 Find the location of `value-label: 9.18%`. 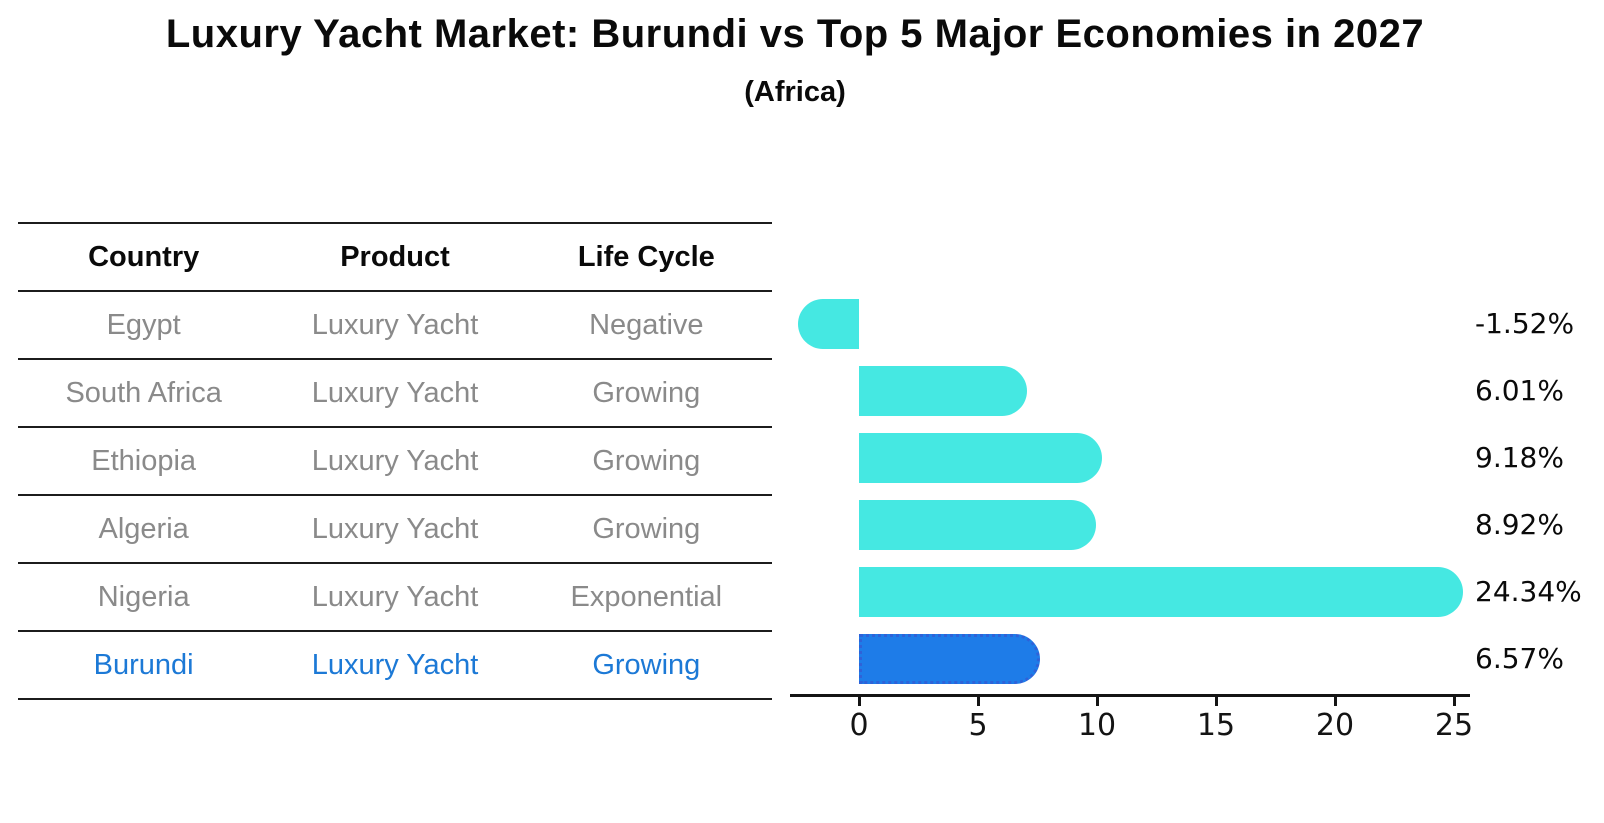

value-label: 9.18% is located at coordinates (1519, 457).